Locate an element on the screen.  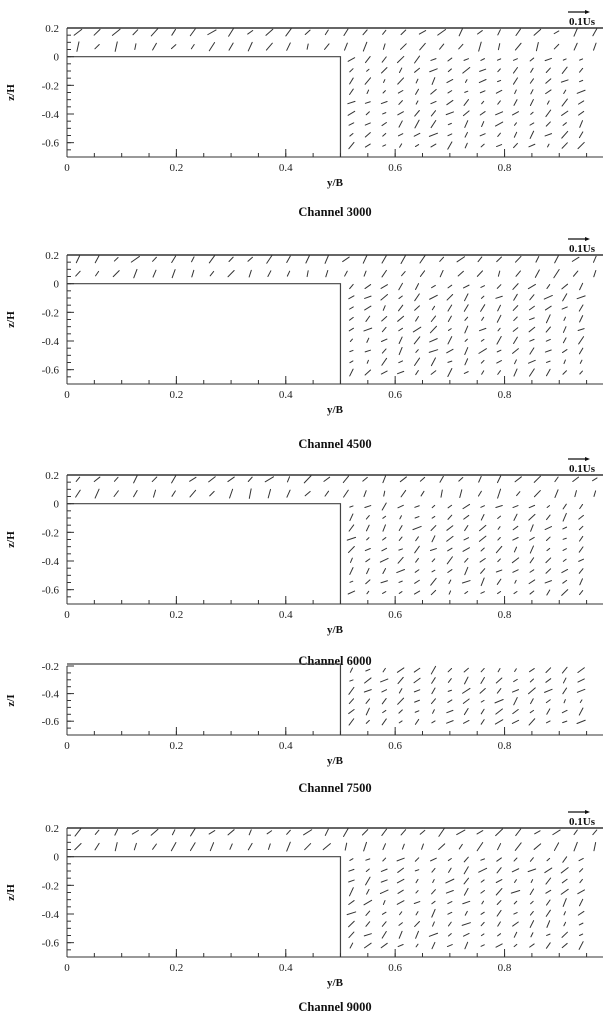
scale-arrow-head is located at coordinates (587, 459).